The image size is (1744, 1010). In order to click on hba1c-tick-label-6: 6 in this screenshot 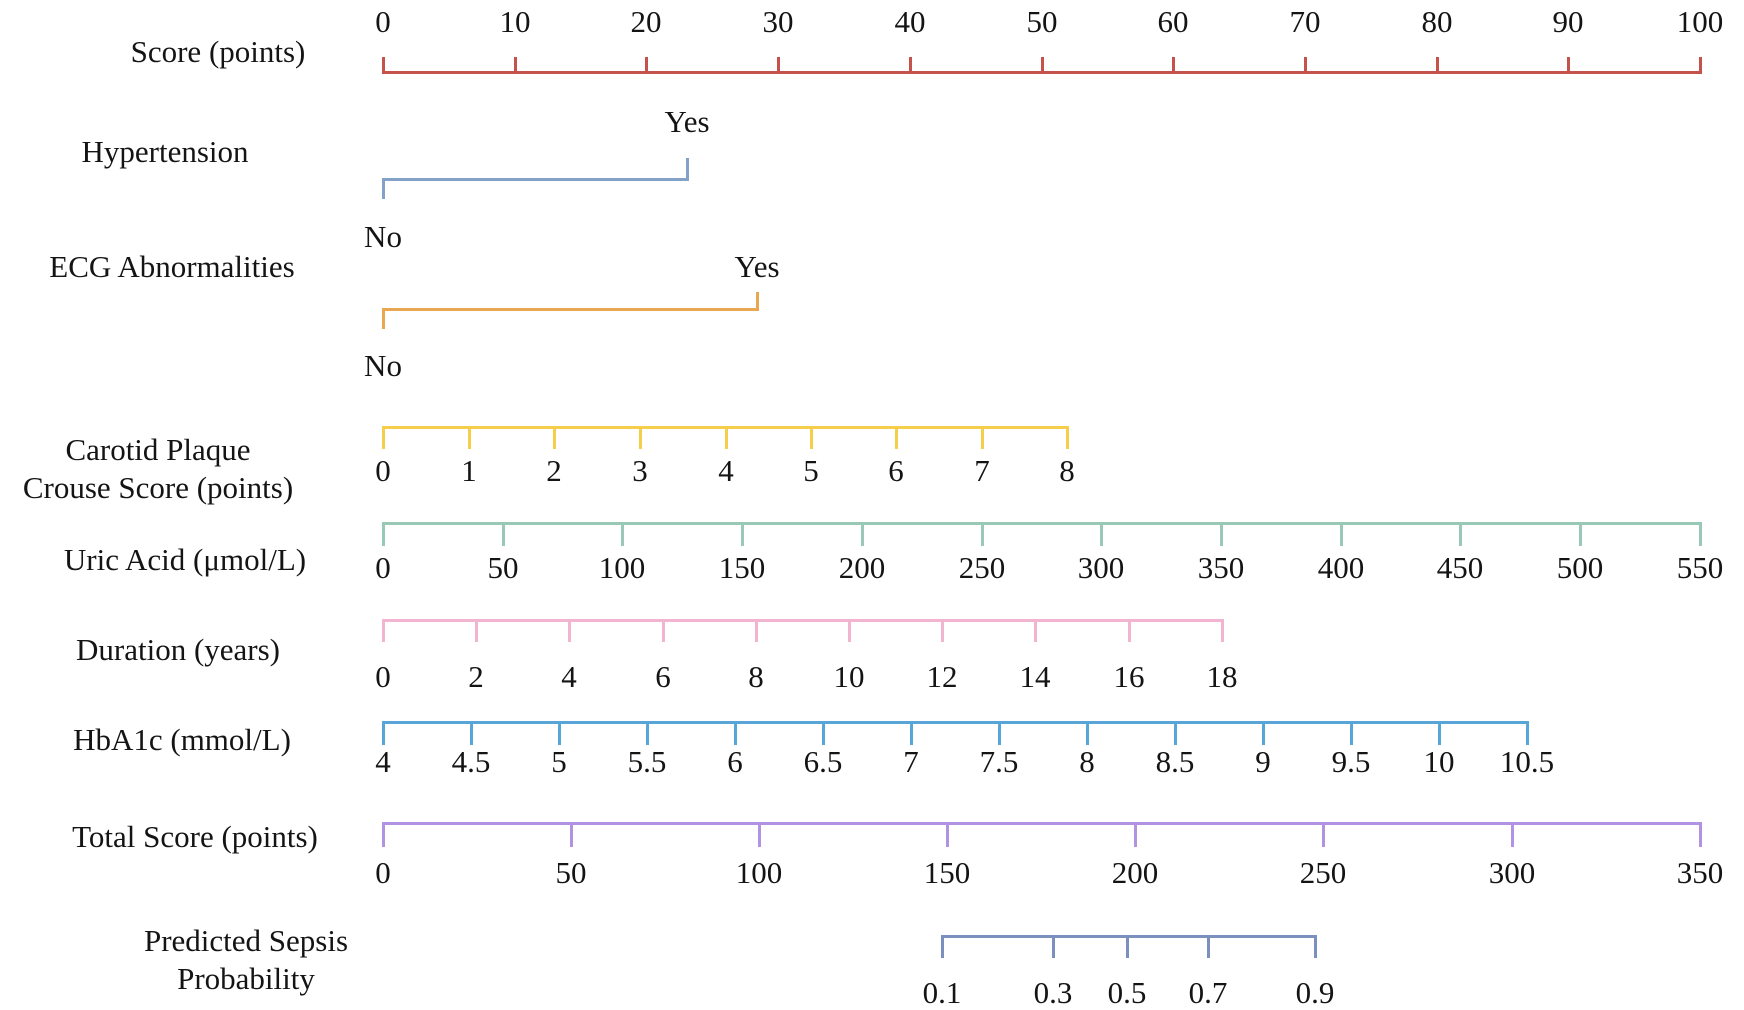, I will do `click(735, 761)`.